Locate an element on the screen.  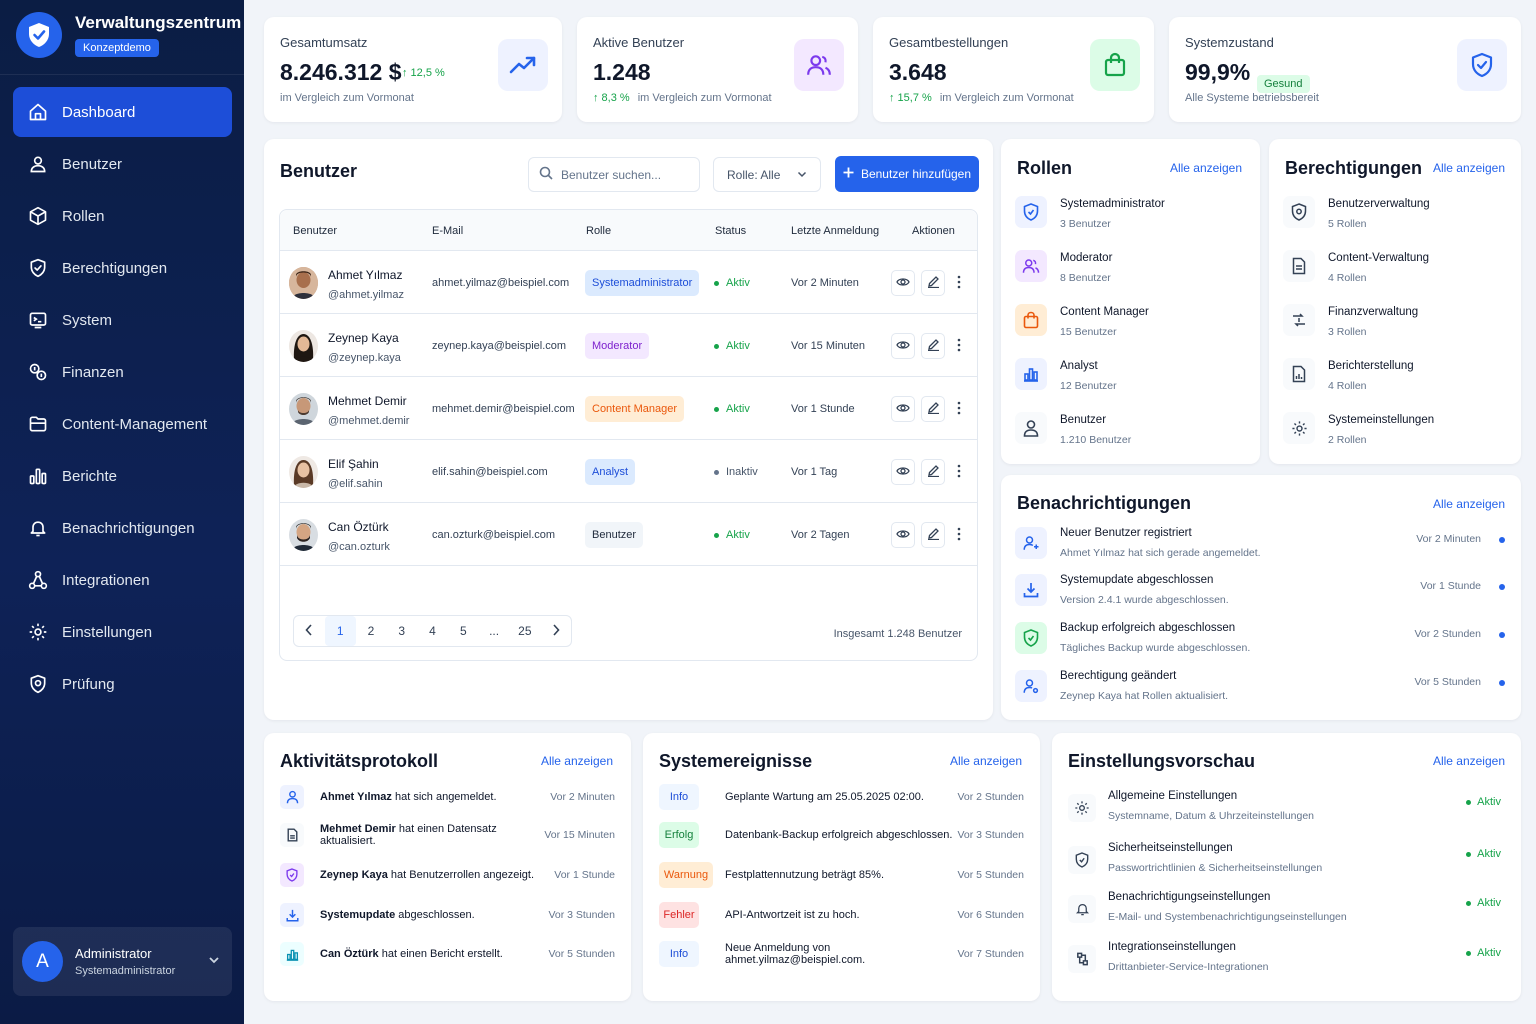
pencil-icon is located at coordinates (933, 346).